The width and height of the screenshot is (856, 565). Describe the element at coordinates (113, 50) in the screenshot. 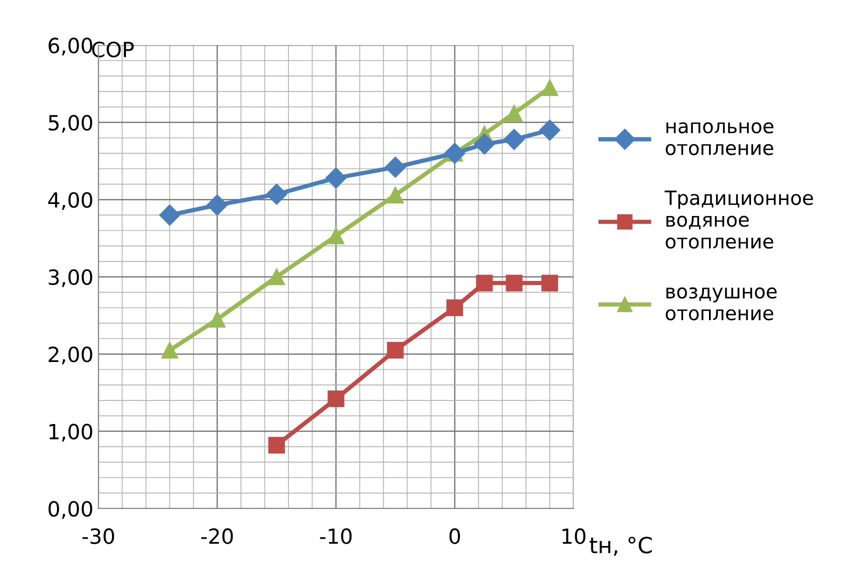

I see `y-axis-title: COP` at that location.